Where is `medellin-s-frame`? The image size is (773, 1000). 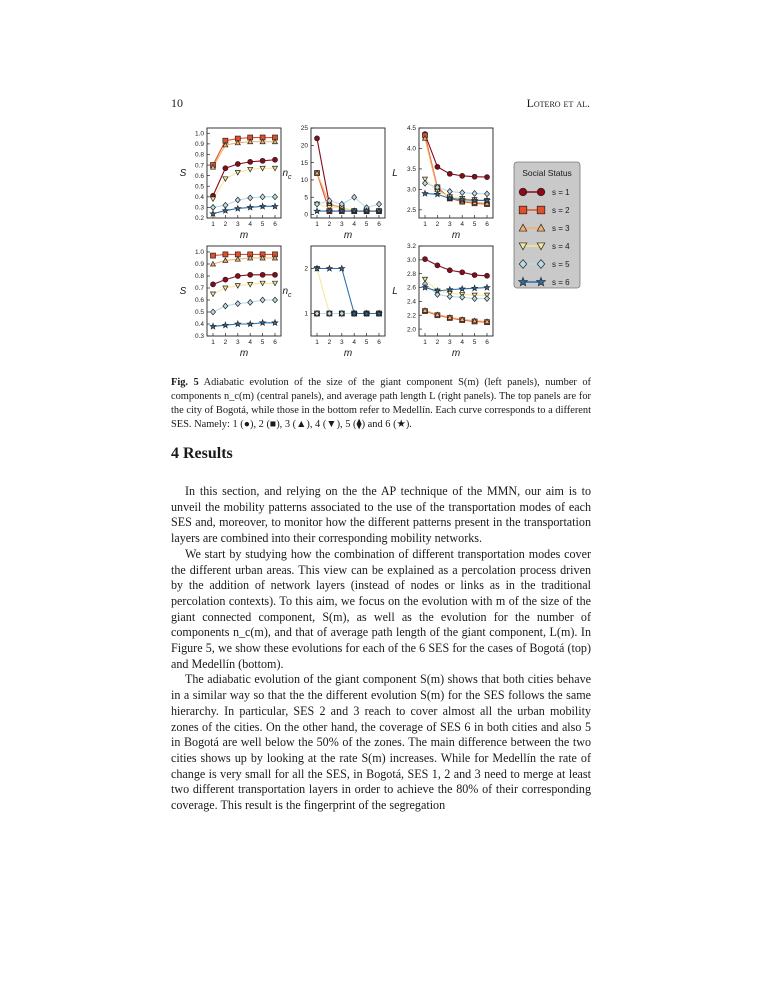
medellin-s-frame is located at coordinates (244, 291).